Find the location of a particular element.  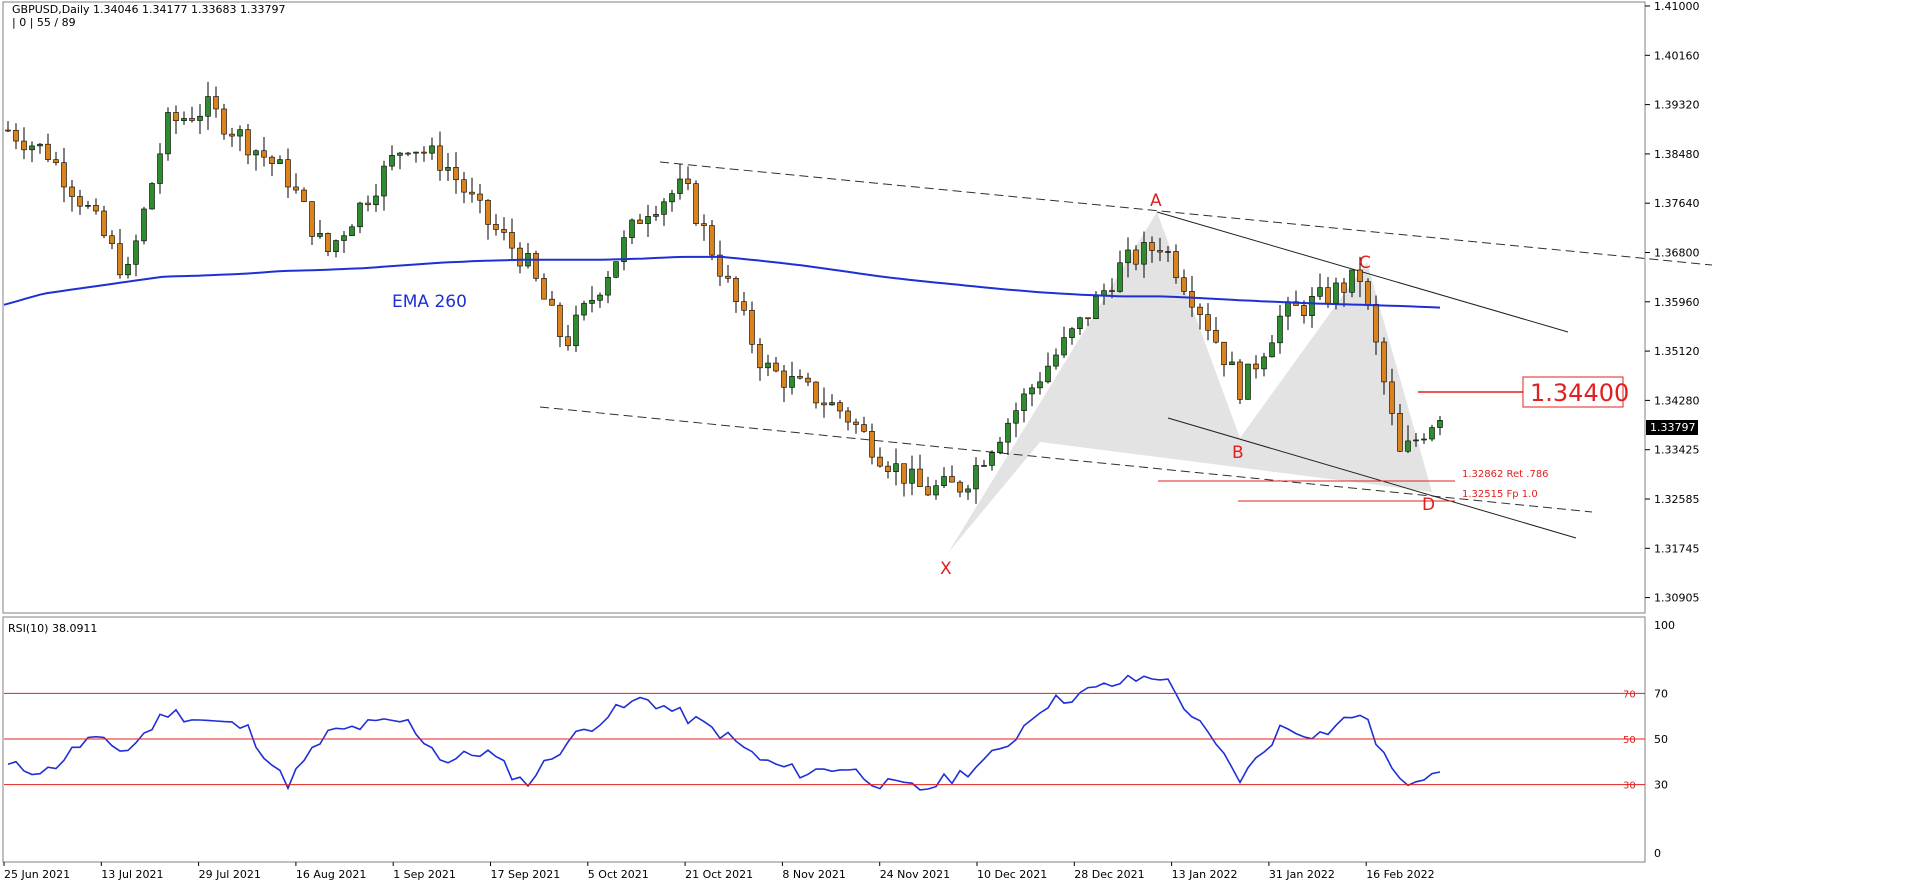

price-tick-label: 1.40160 is located at coordinates (1677, 55).